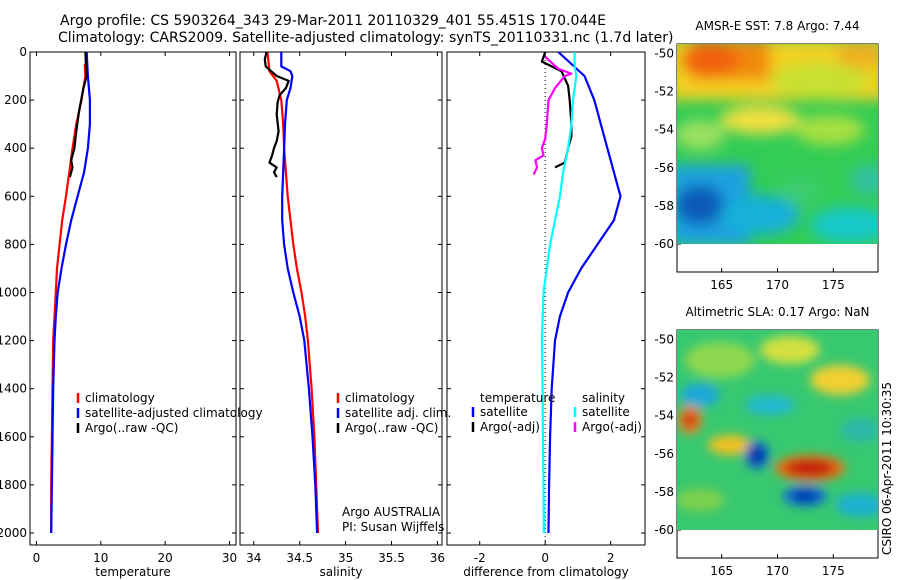 This screenshot has width=900, height=580. What do you see at coordinates (100, 558) in the screenshot?
I see `x-tick-label: 10` at bounding box center [100, 558].